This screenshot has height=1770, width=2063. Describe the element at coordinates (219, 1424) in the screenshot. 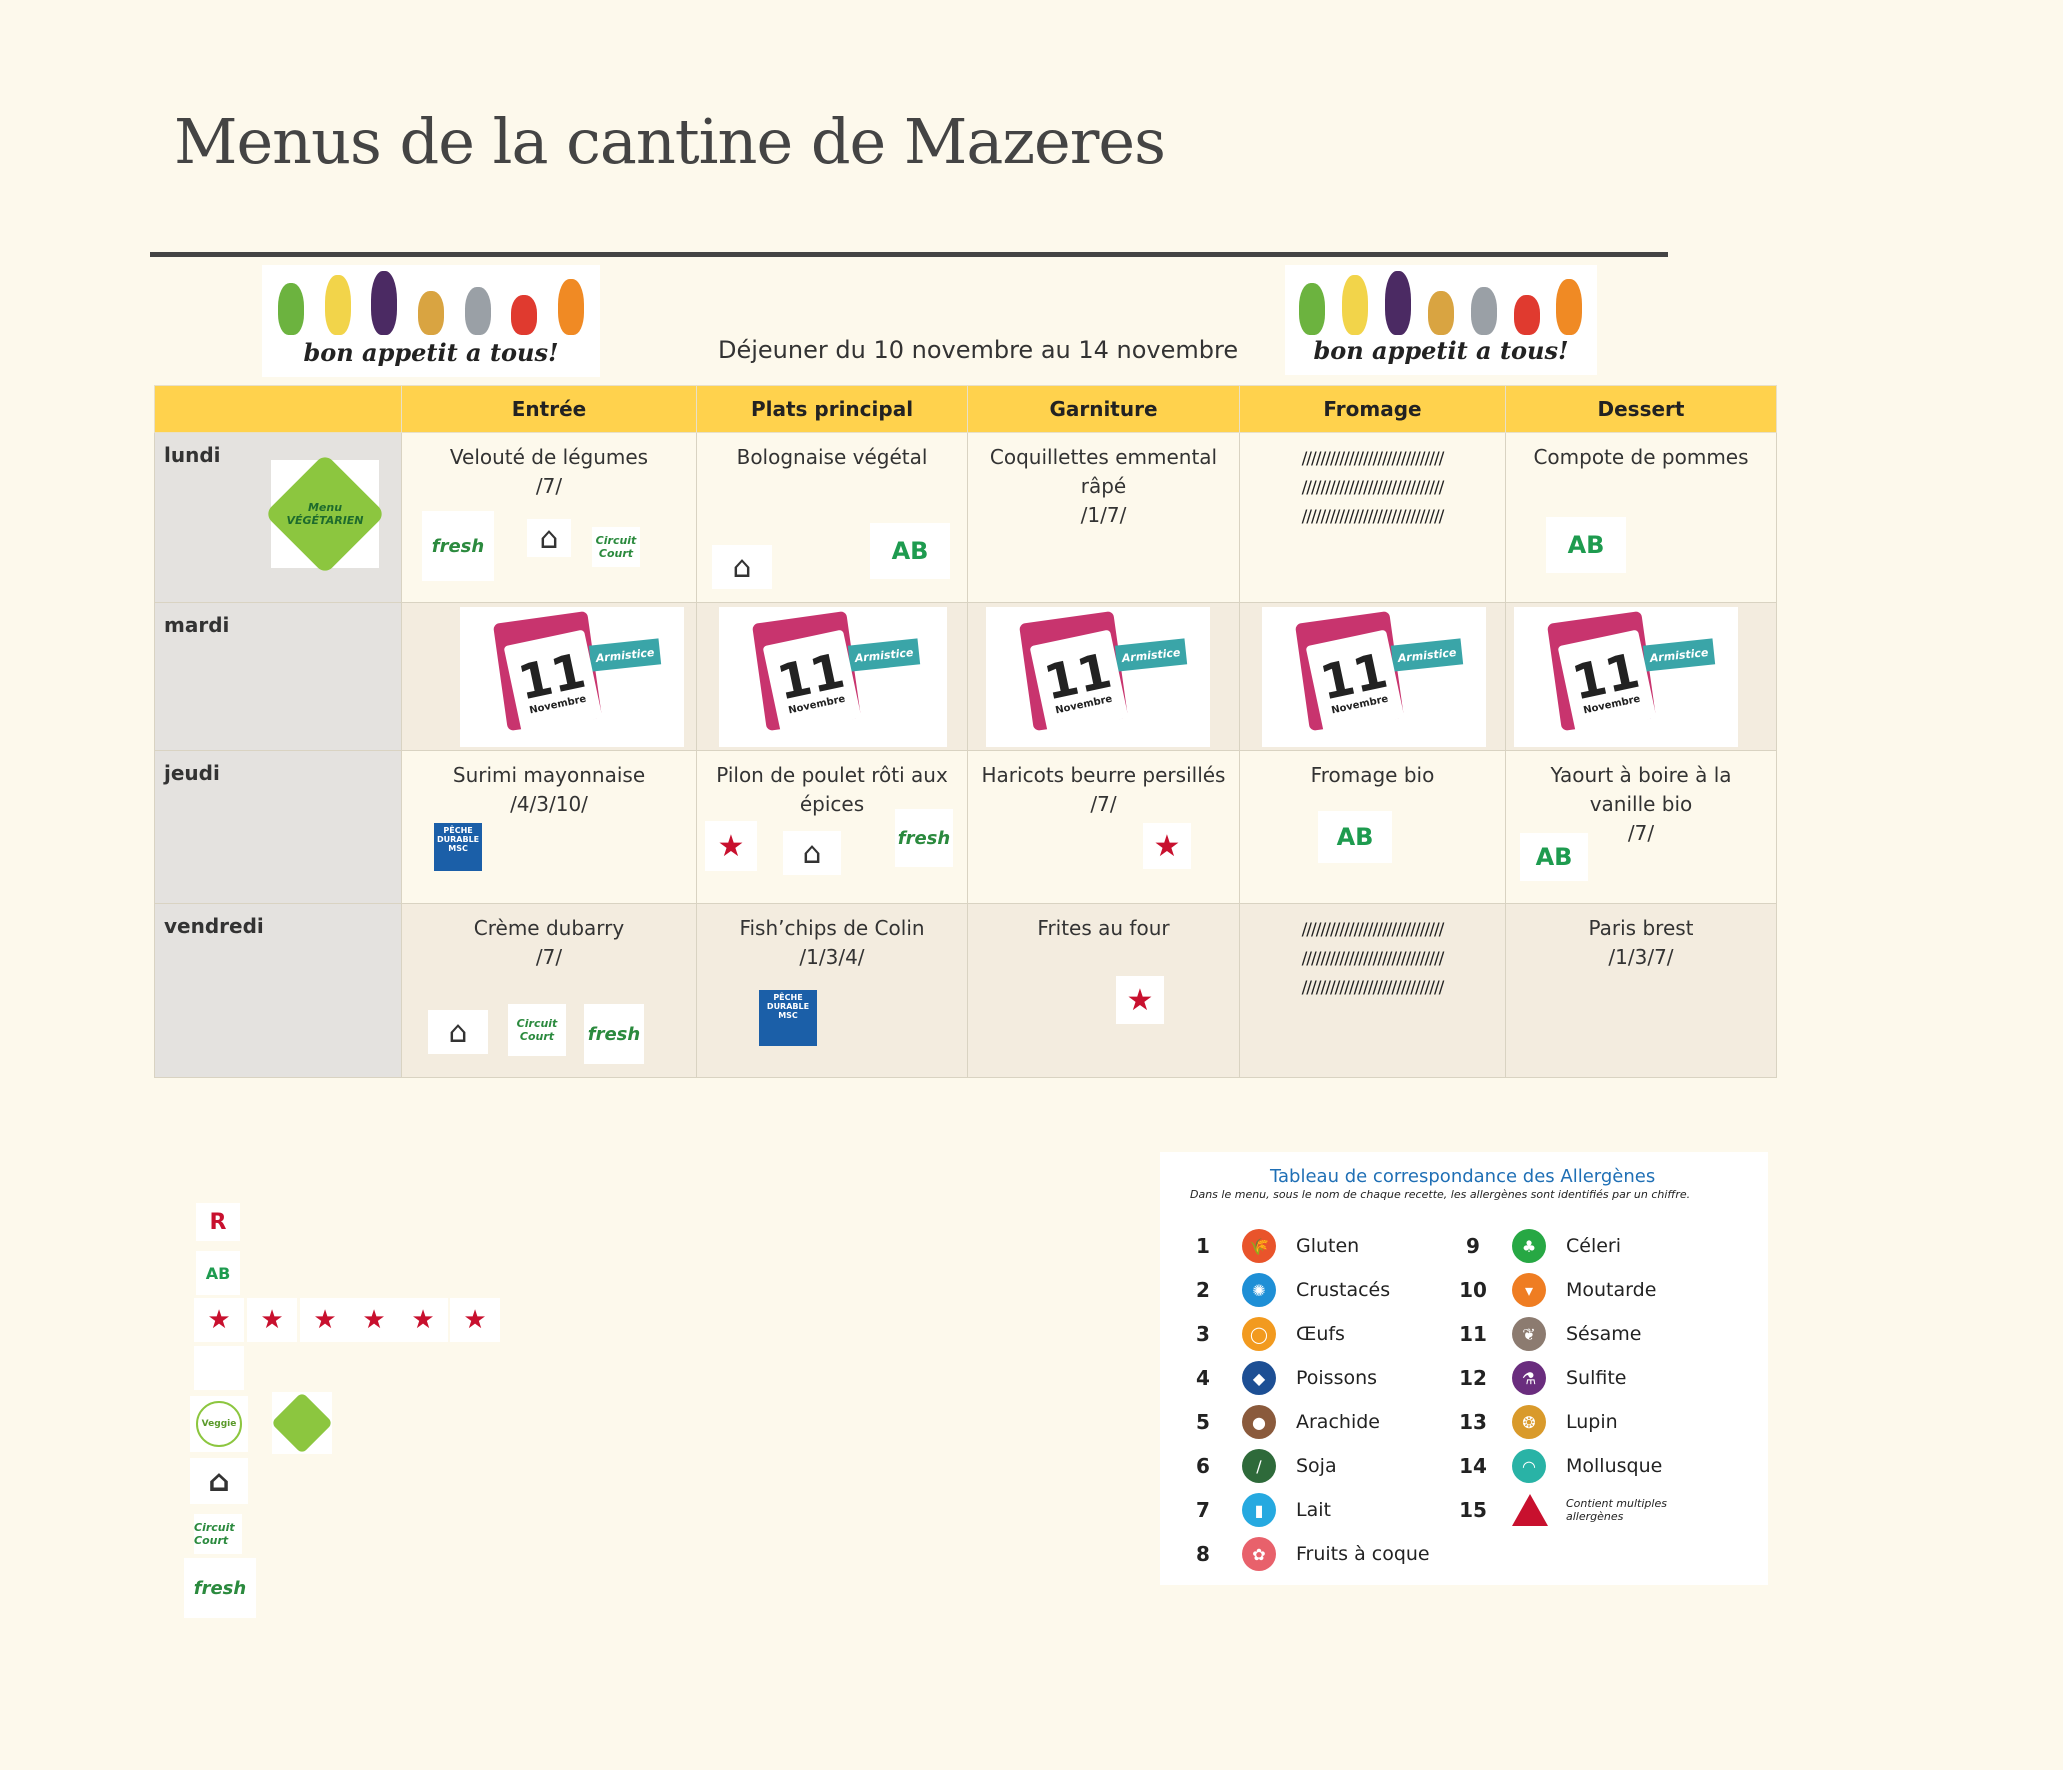

I see `veggie-logo-icon: Veggie` at that location.